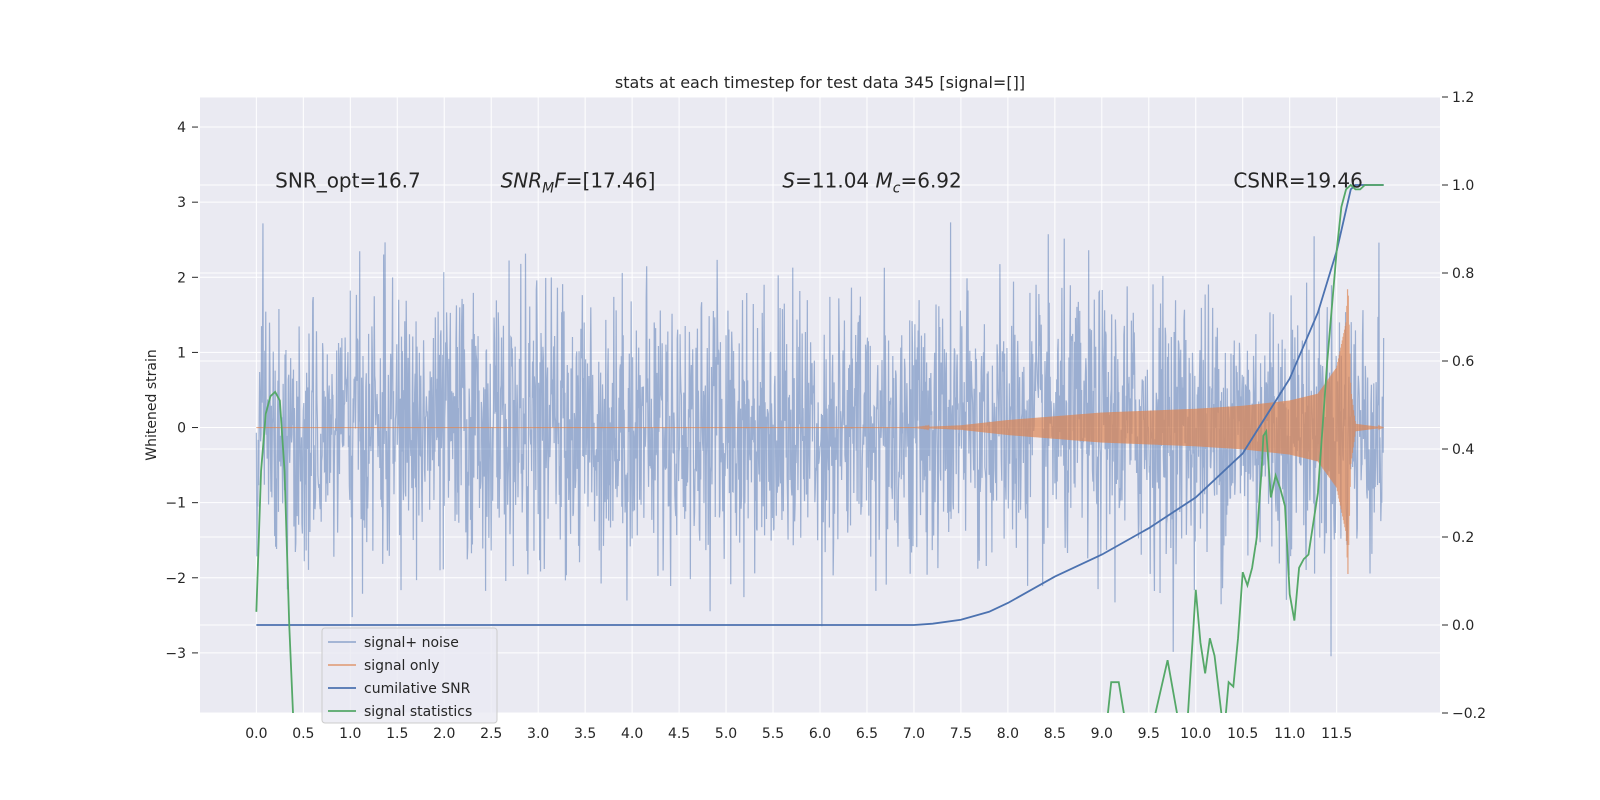 The image size is (1600, 800). I want to click on y-tick-label: 2, so click(181, 278).